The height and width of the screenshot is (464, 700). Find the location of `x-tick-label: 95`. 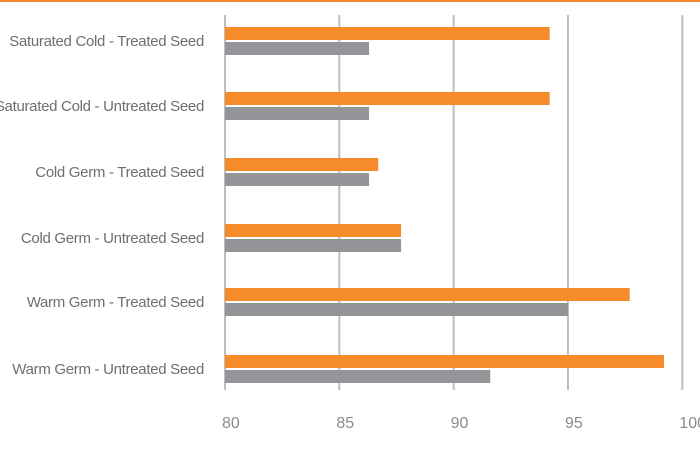

x-tick-label: 95 is located at coordinates (574, 423).